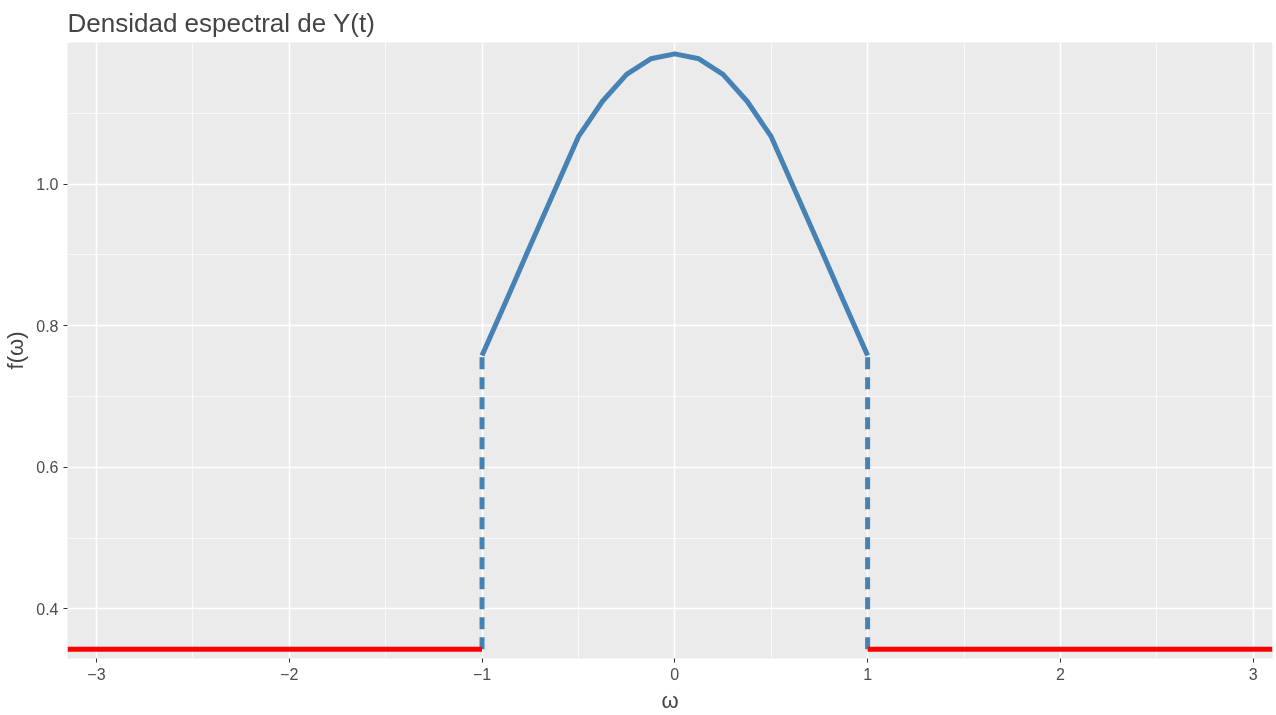  Describe the element at coordinates (221, 22) in the screenshot. I see `chart-title: Densidad espectral de Y(t)` at that location.